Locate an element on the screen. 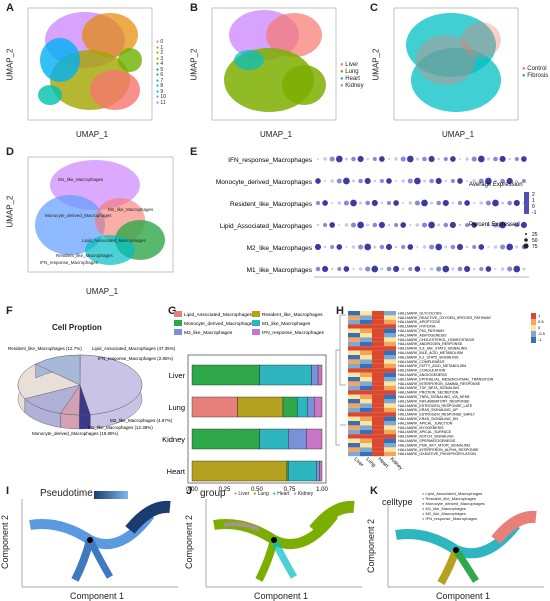 Image resolution: width=550 pixels, height=601 pixels. legend-item: ● IFN_response_Macrophages is located at coordinates (486, 518).